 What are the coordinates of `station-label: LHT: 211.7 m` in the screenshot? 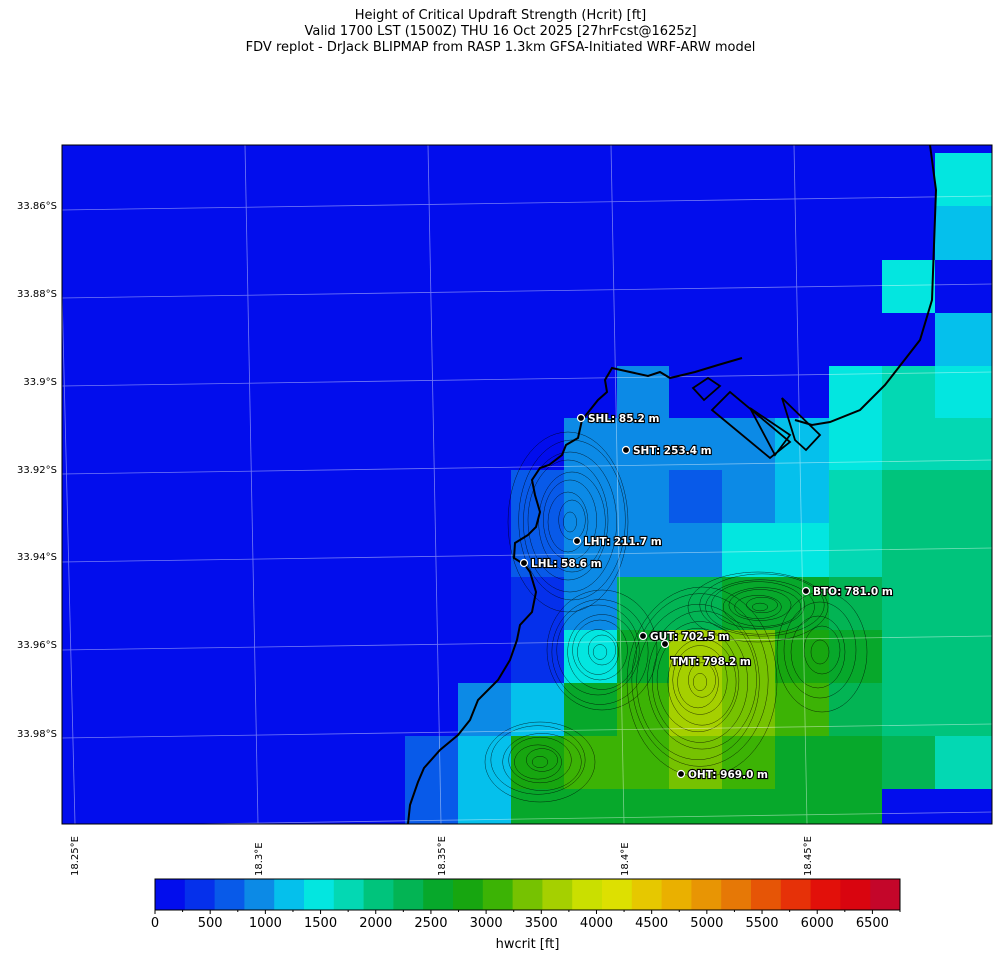 It's located at (623, 542).